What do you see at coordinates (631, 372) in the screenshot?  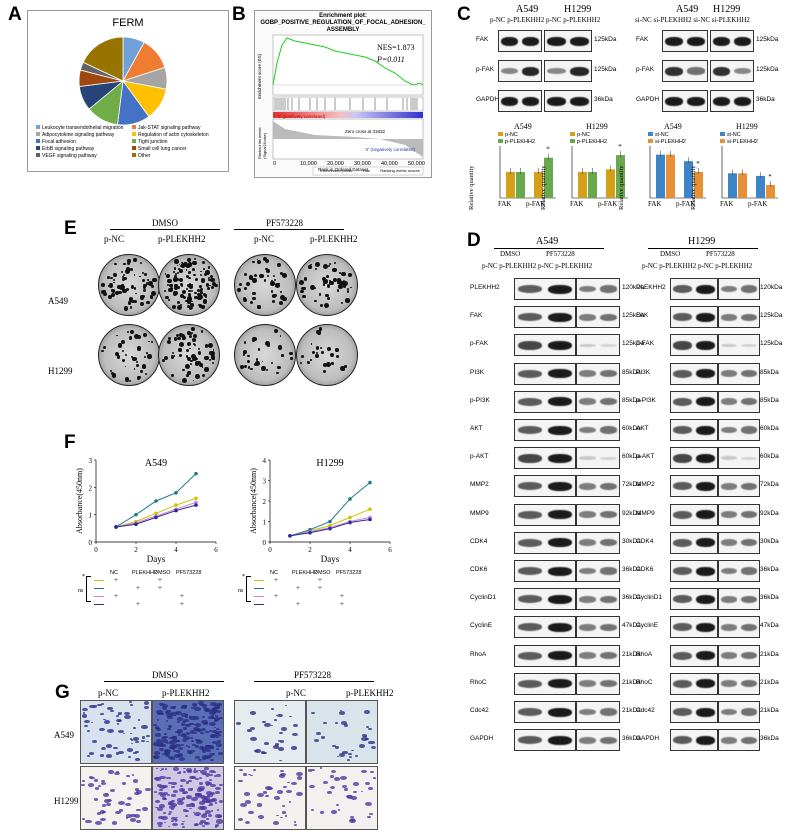 I see `panel-d-kda-left: 85kDa` at bounding box center [631, 372].